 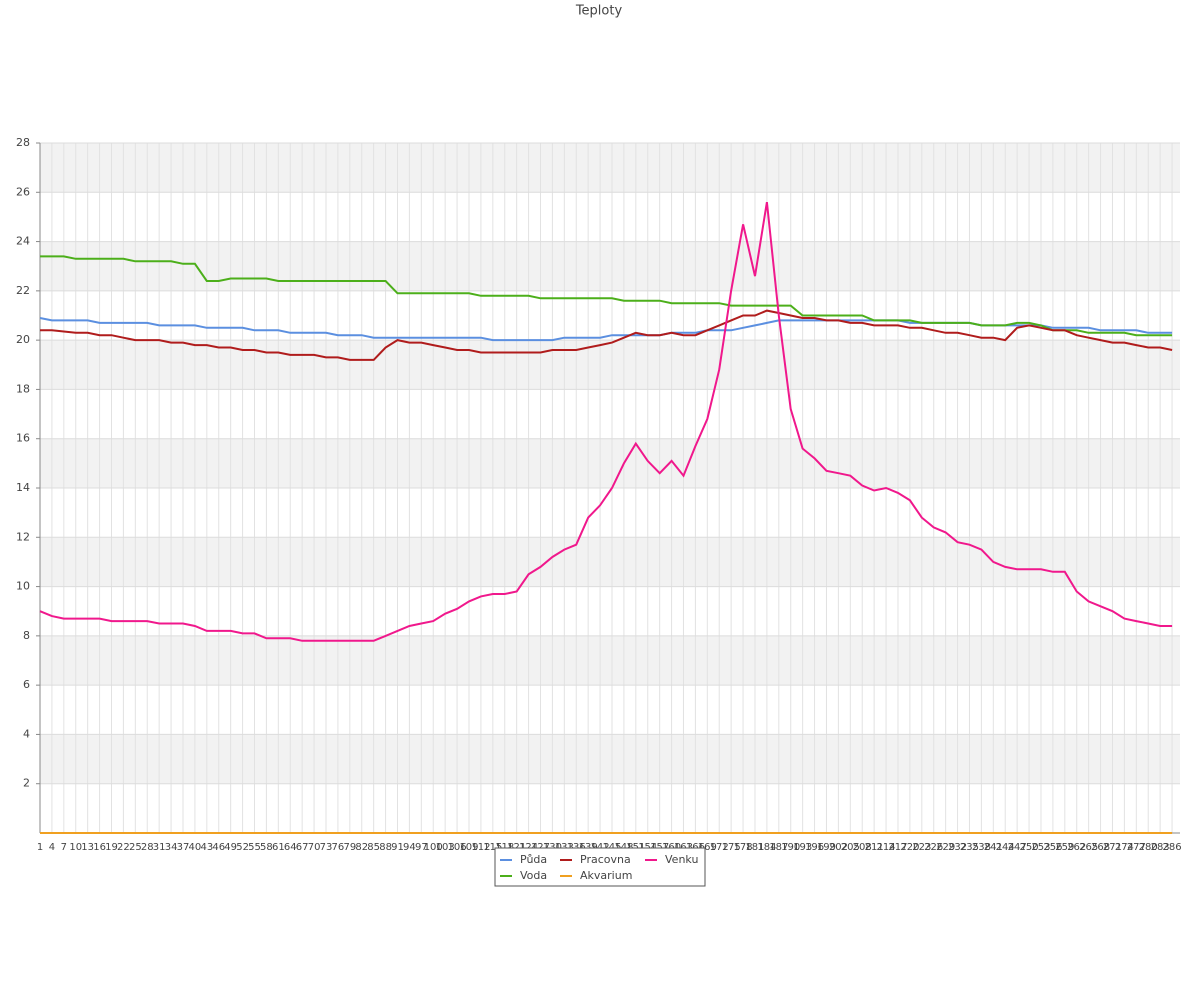 I want to click on x-tick-label: 169, so click(x=707, y=847).